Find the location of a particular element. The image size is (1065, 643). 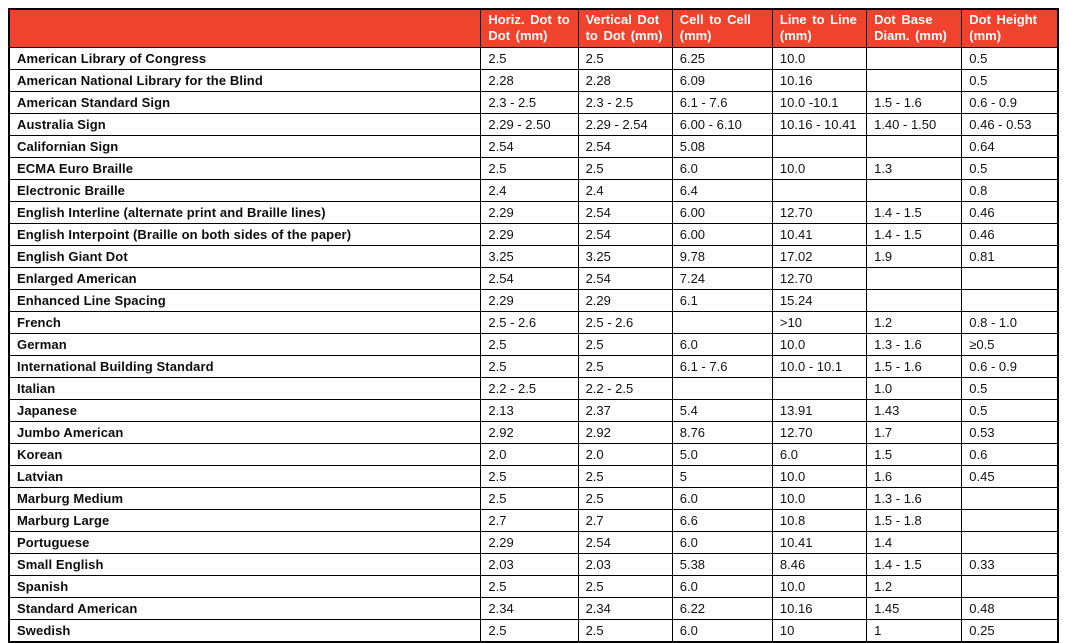

value-cell: 0.81 is located at coordinates (1010, 256).